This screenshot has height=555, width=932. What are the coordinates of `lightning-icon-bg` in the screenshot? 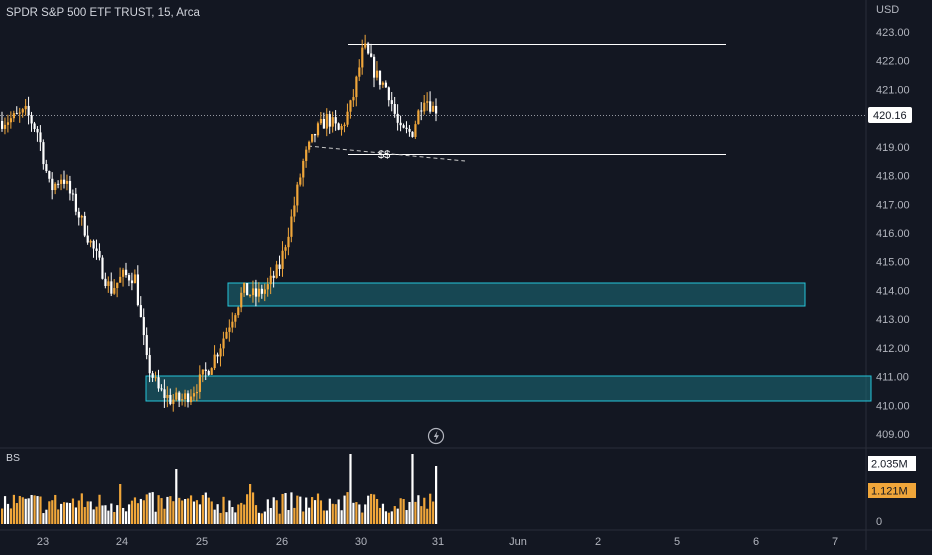 It's located at (436, 436).